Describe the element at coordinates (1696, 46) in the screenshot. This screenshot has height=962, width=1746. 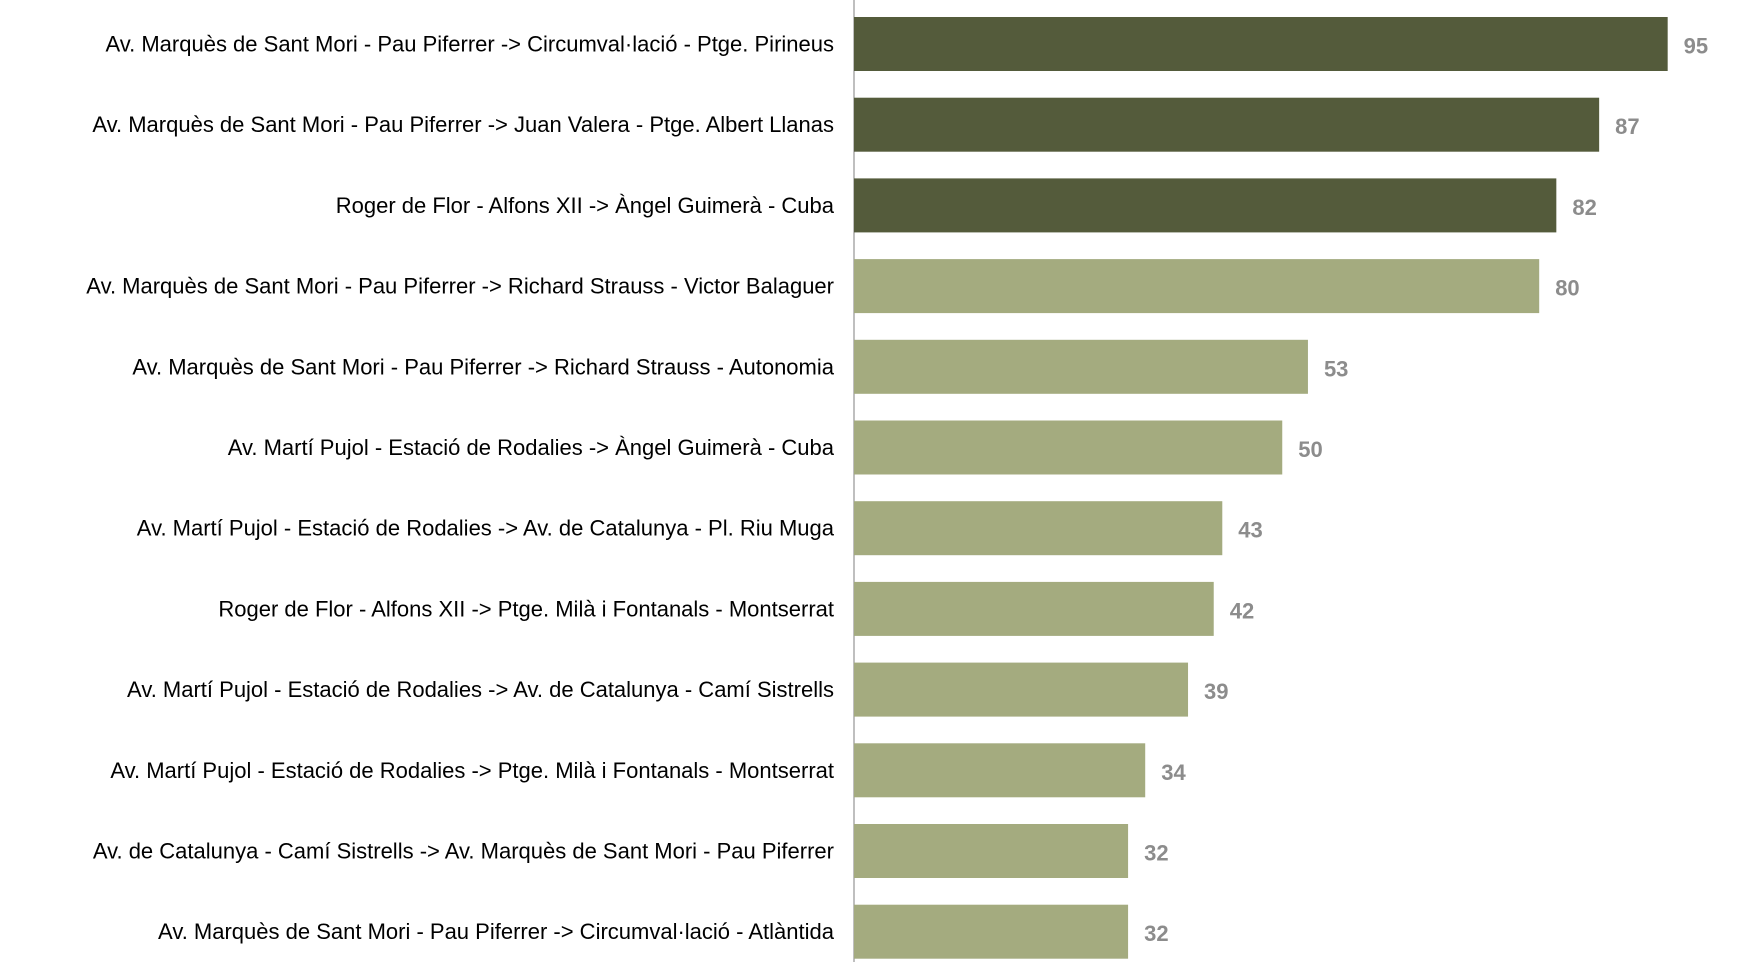
I see `value-label: 95` at that location.